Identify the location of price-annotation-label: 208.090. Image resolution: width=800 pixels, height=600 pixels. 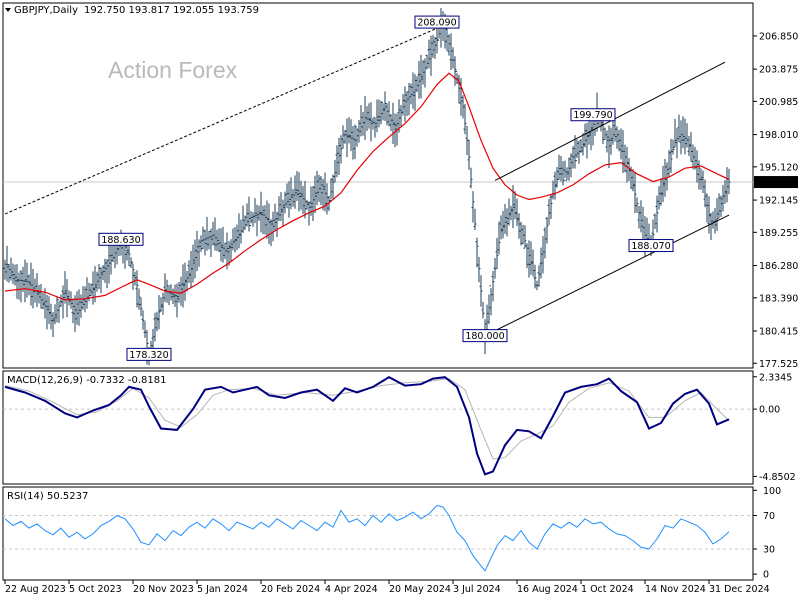
(436, 23).